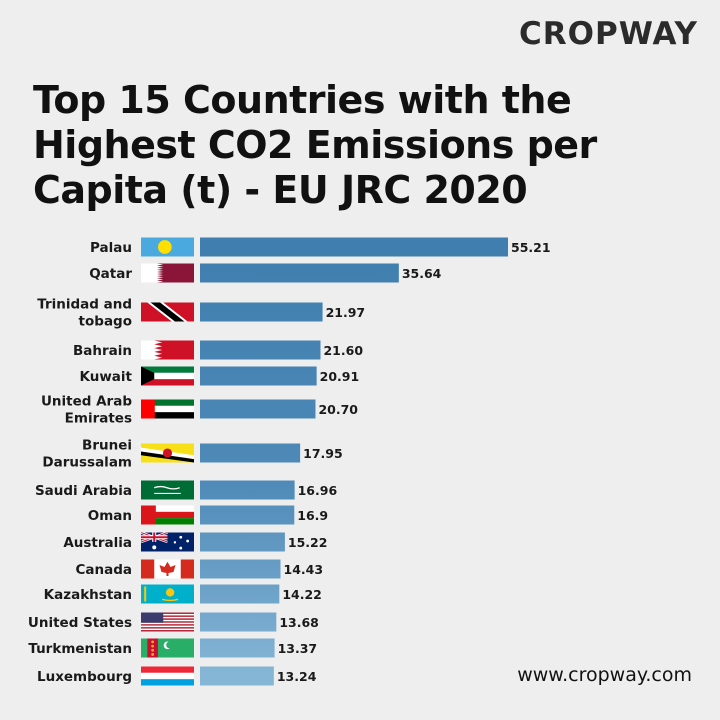 The height and width of the screenshot is (720, 720). I want to click on chart-row: Kazakhstan 14.22, so click(183, 594).